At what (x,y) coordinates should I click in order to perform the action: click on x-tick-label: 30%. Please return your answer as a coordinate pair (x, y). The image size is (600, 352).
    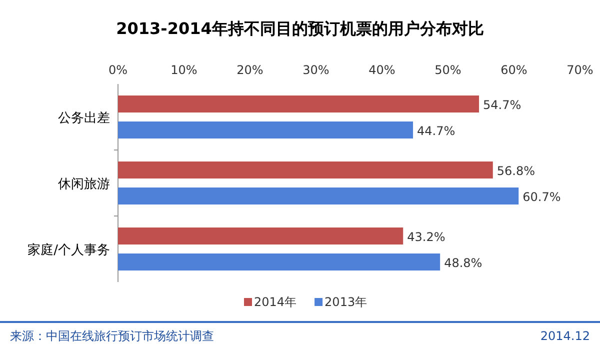
    Looking at the image, I should click on (316, 70).